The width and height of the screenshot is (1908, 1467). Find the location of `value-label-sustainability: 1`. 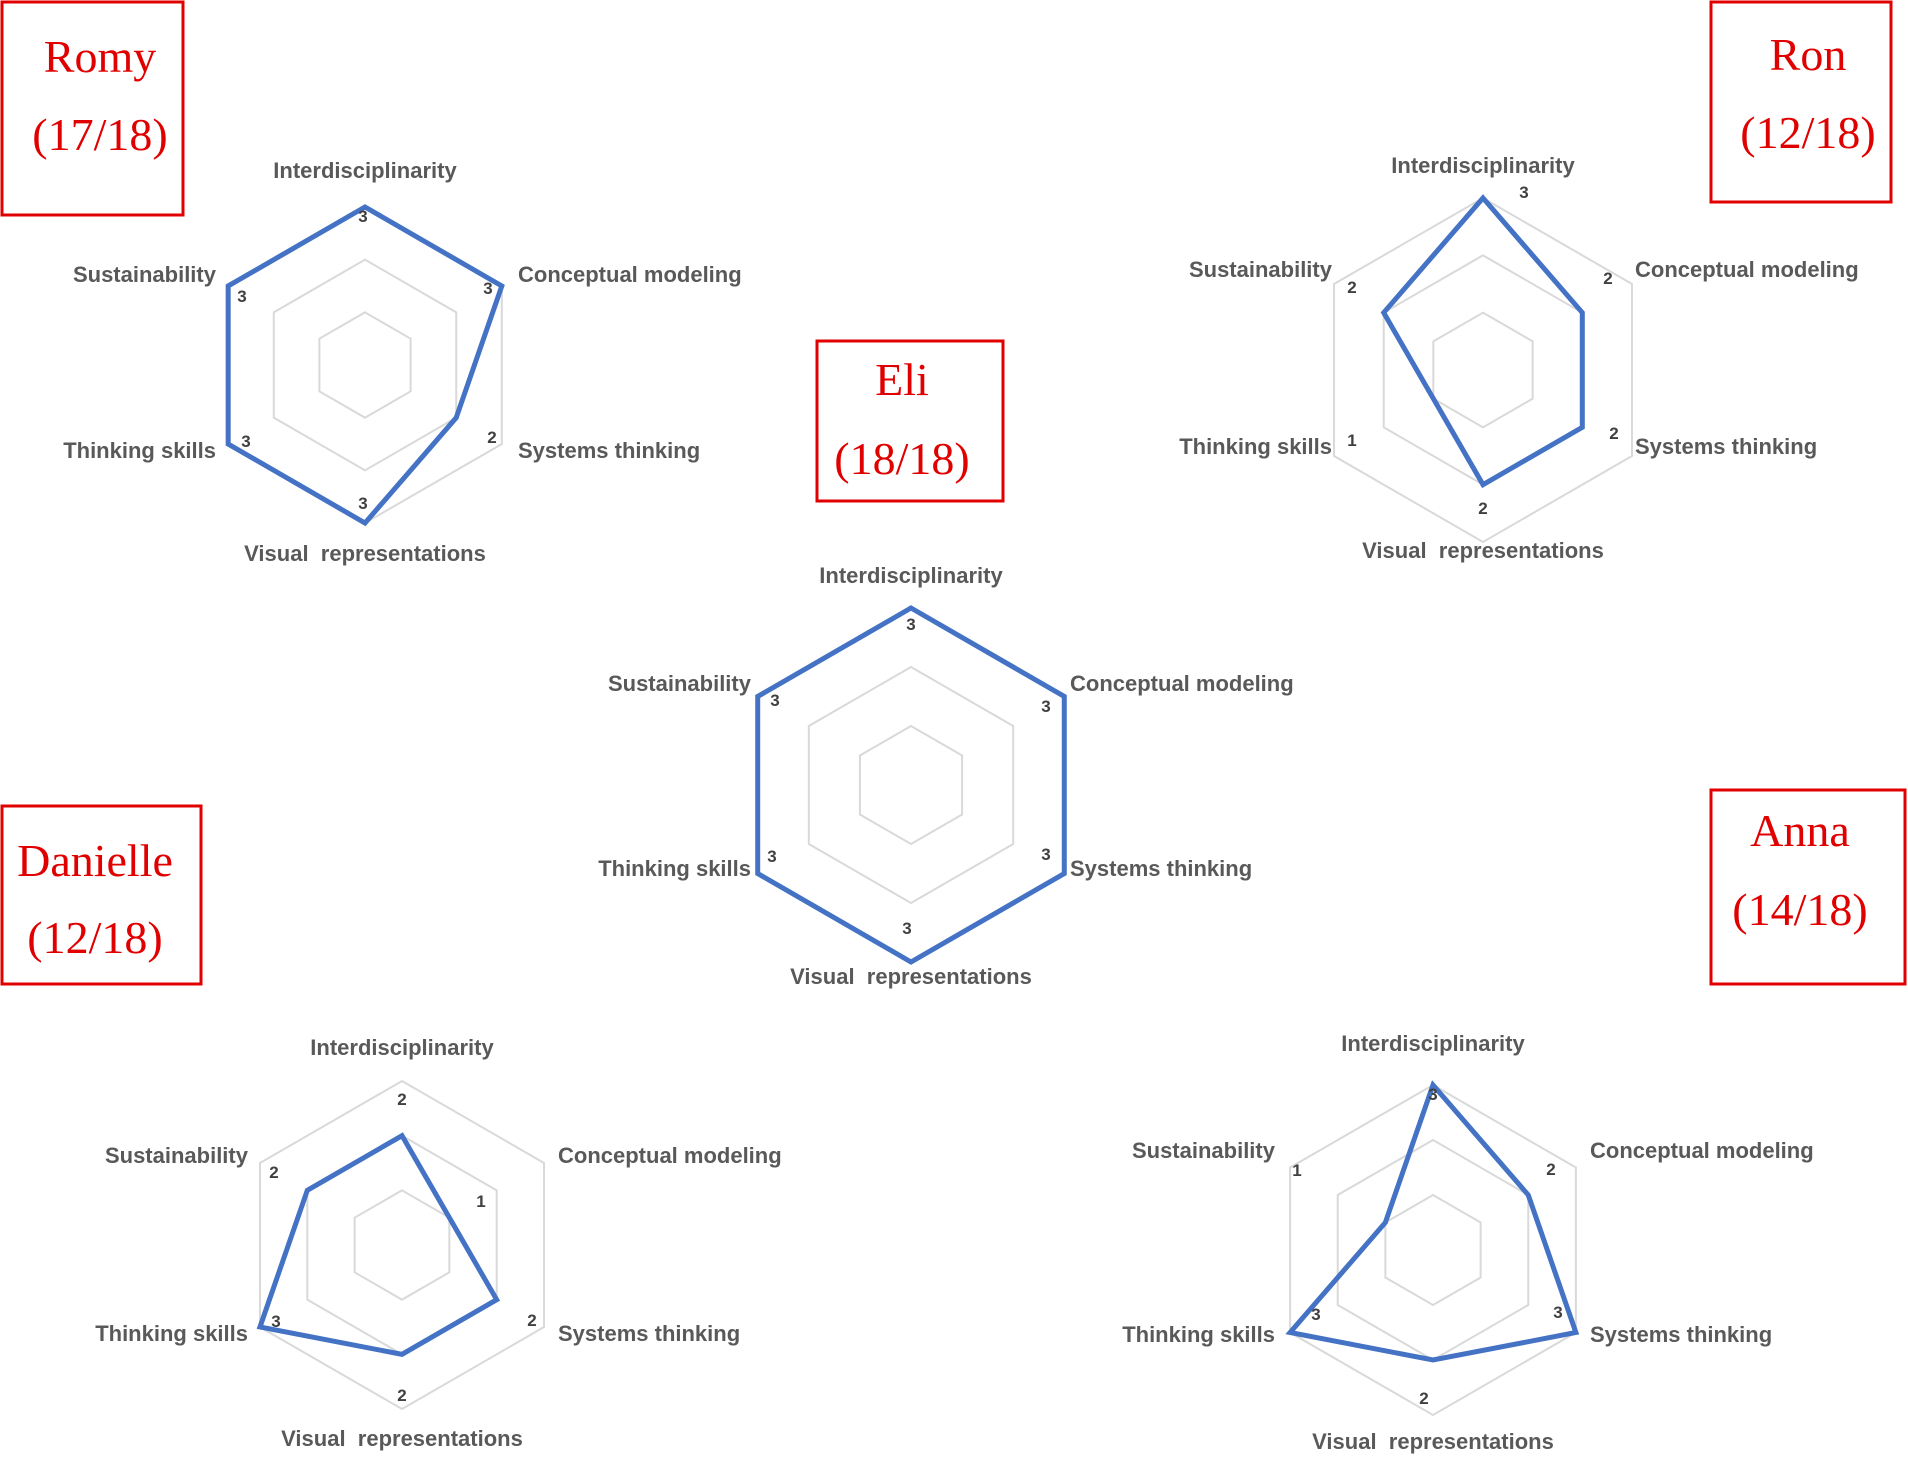

value-label-sustainability: 1 is located at coordinates (1296, 1170).